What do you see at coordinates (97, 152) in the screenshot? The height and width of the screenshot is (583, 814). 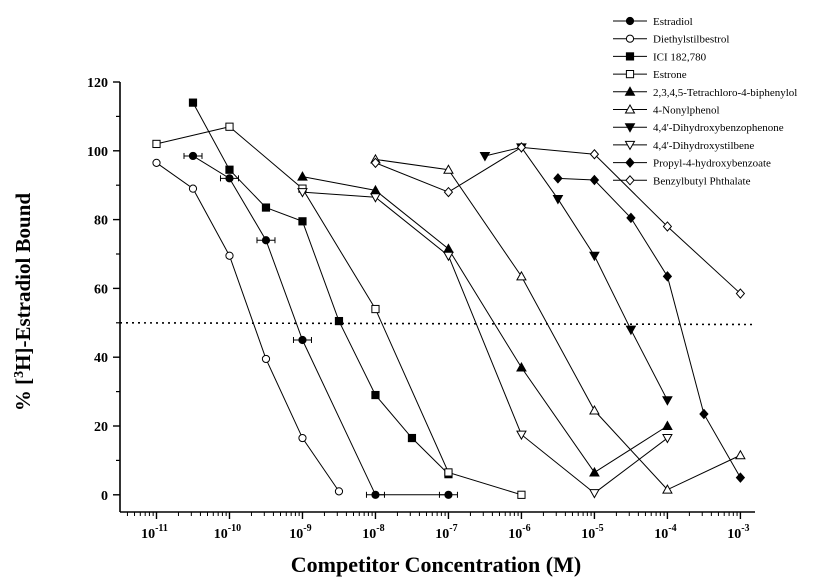 I see `y-tick-label: 100` at bounding box center [97, 152].